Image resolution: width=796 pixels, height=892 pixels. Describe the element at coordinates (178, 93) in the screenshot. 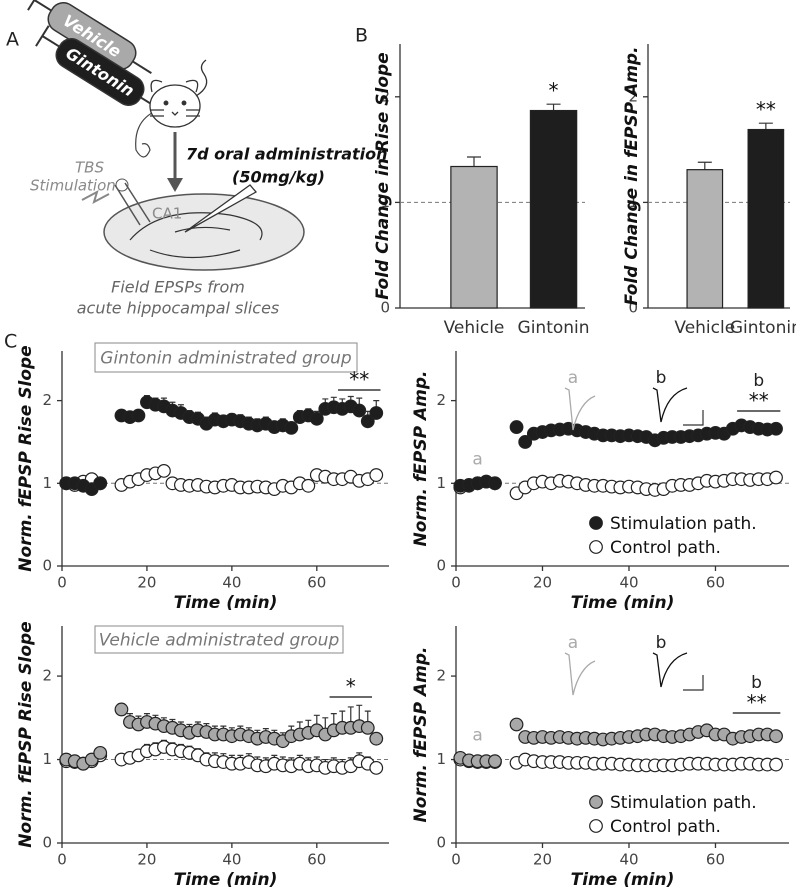

I see `mouse` at that location.